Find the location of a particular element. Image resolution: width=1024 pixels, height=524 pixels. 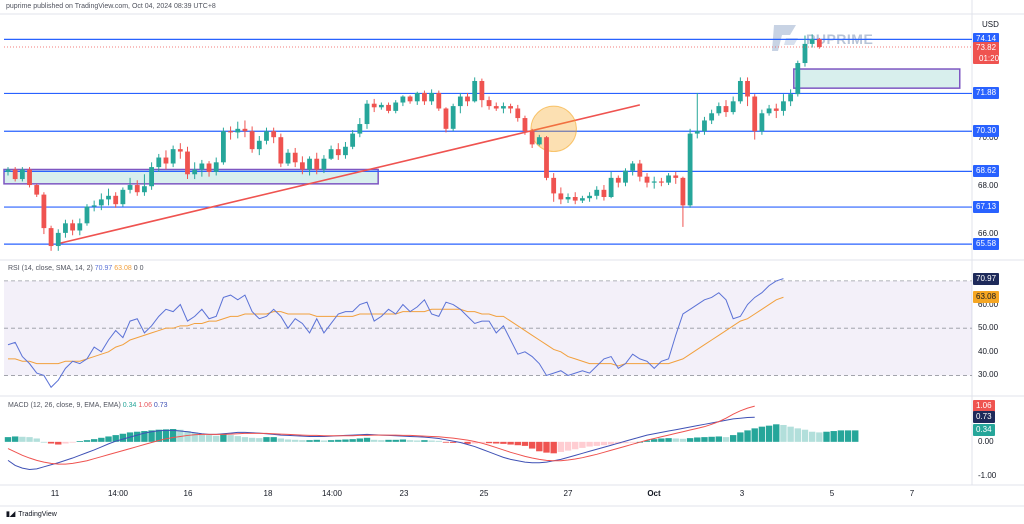

highlight-circle is located at coordinates (553, 129).